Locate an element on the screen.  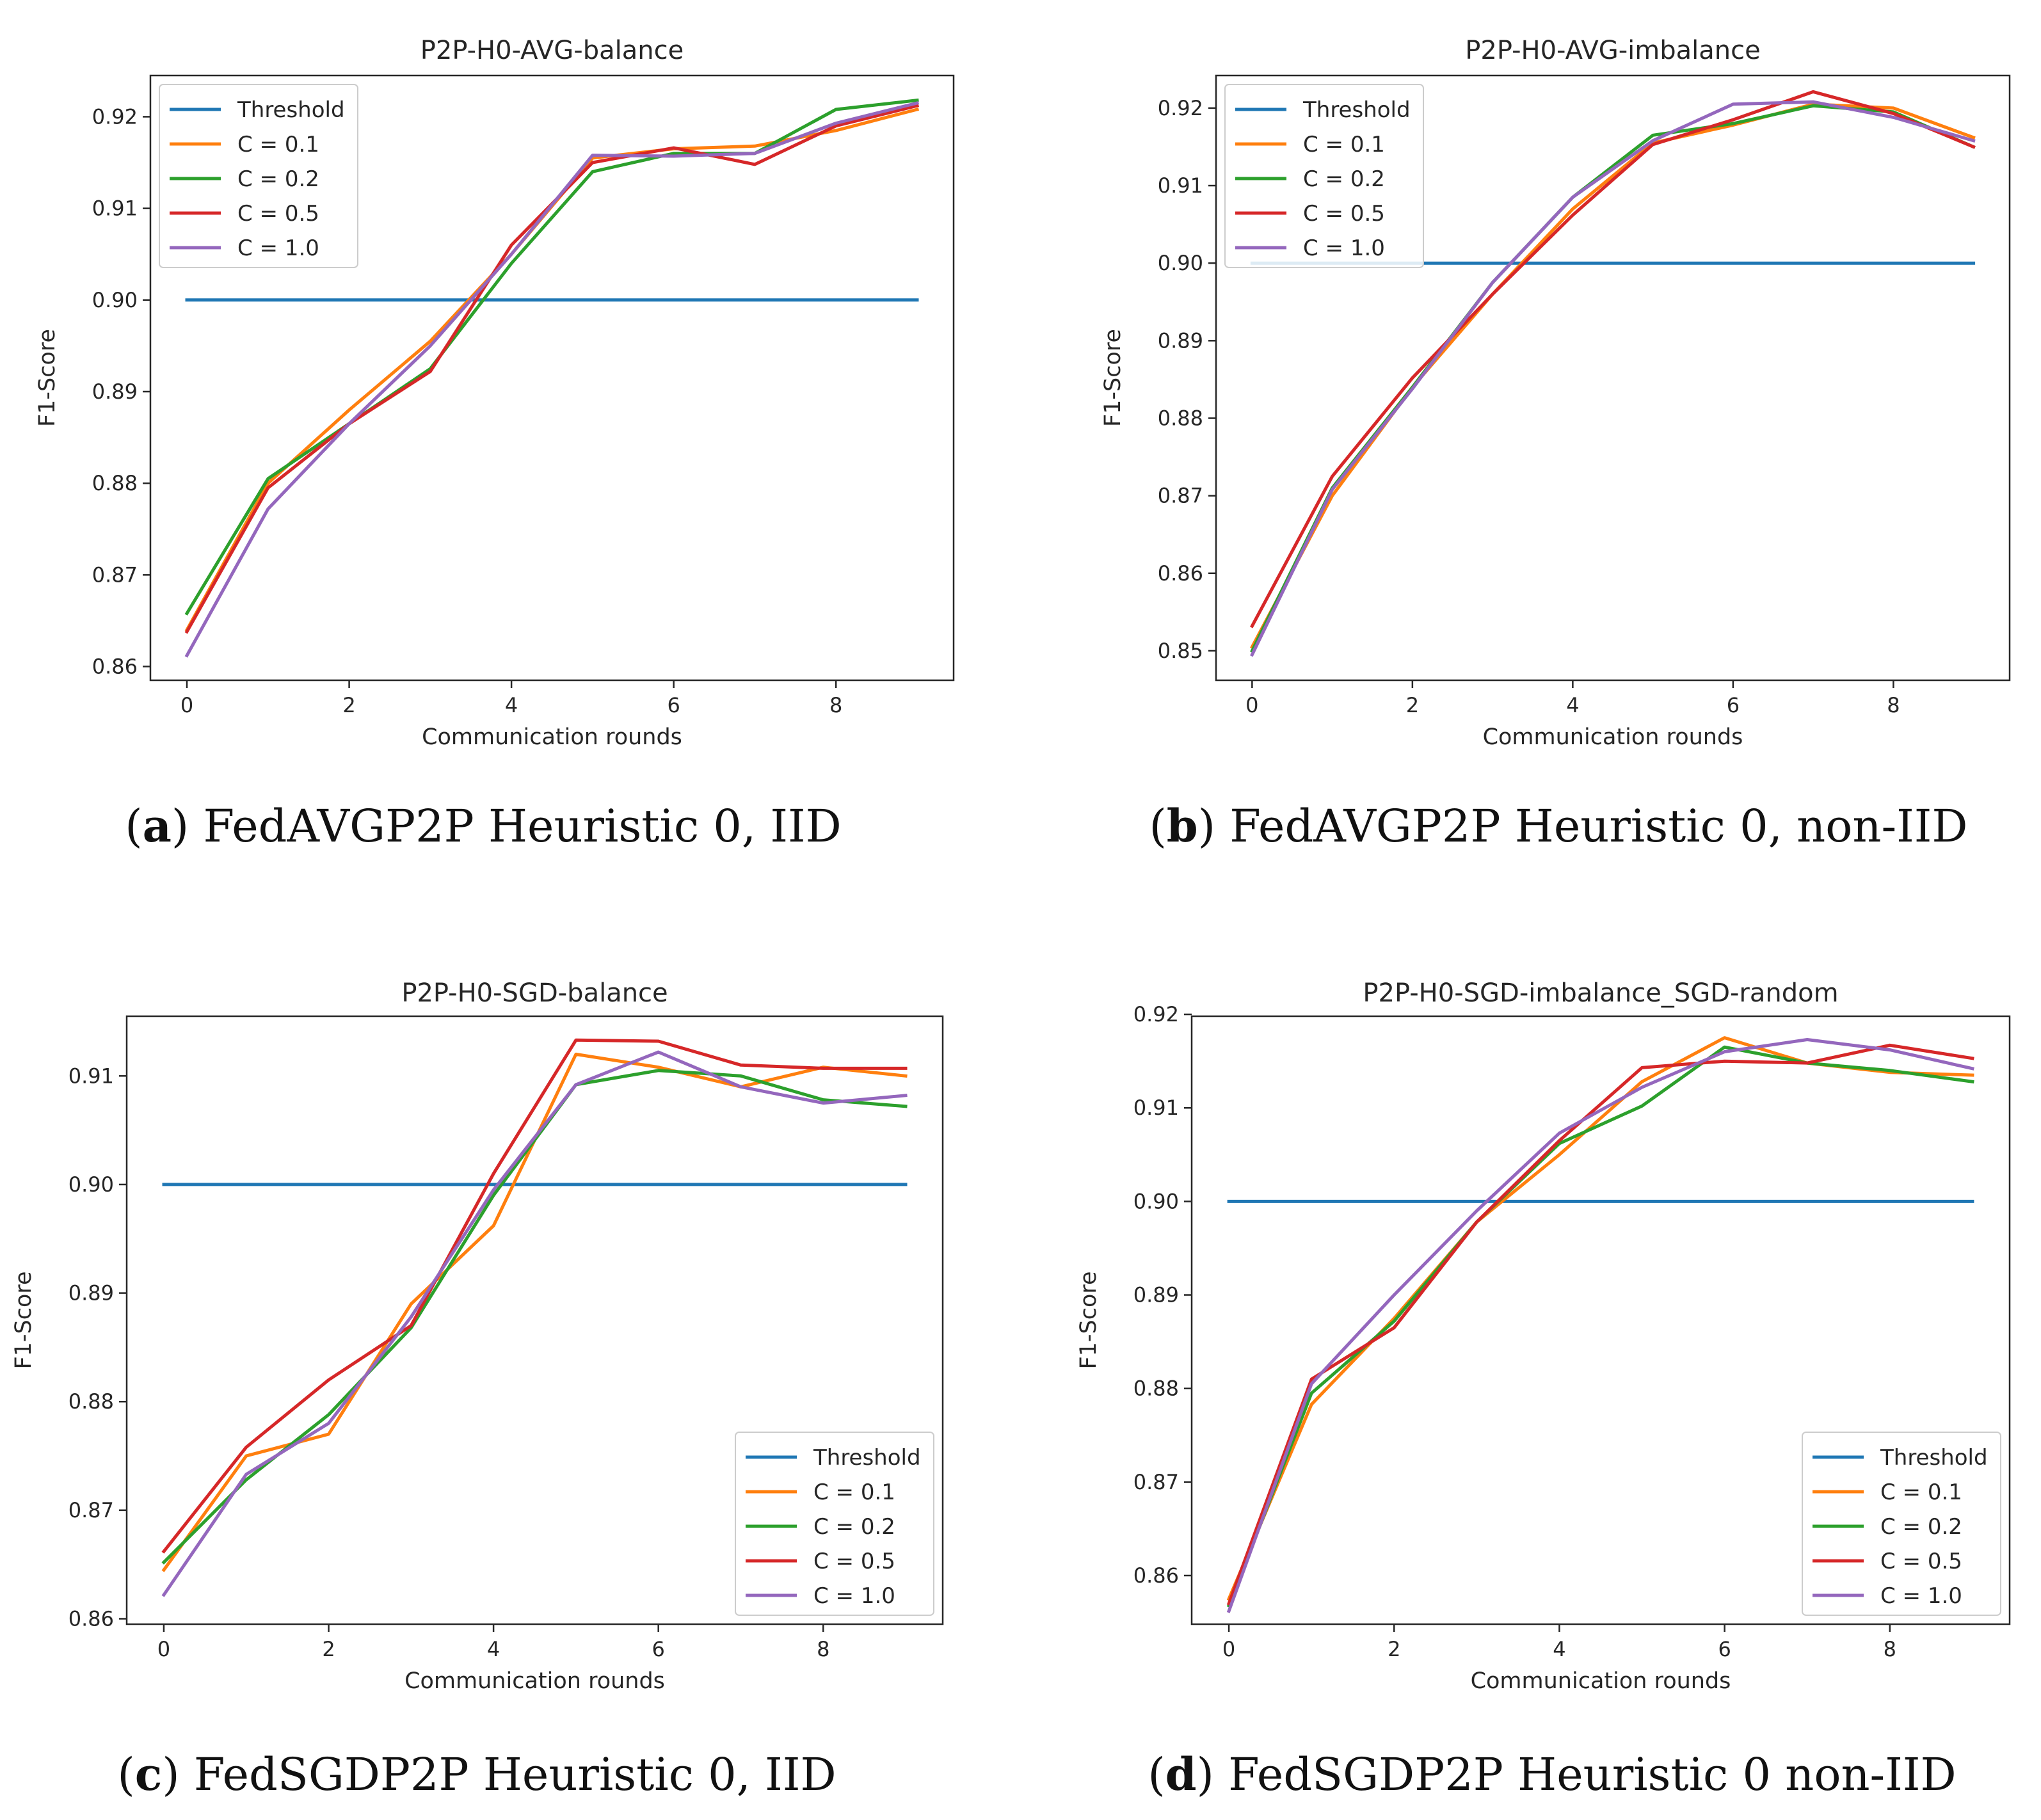
caption-letter: b is located at coordinates (1182, 825).